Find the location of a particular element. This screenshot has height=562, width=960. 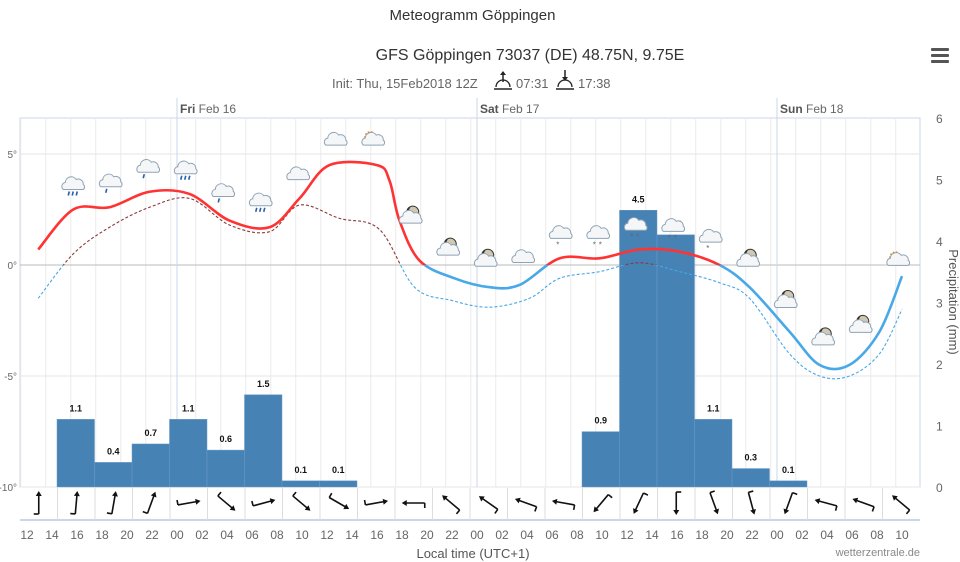

sun-cloud-icon is located at coordinates (898, 258).